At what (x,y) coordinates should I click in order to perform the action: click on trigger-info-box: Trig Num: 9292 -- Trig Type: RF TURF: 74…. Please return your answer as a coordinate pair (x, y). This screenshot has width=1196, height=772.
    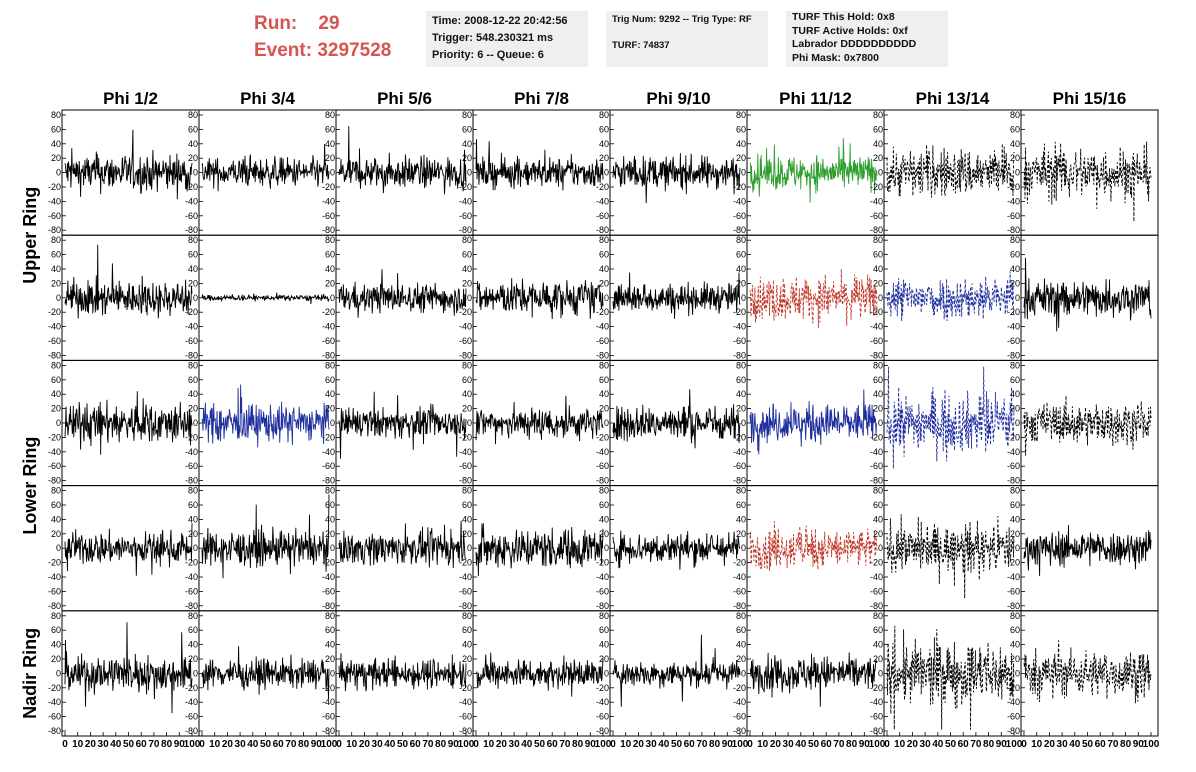
    Looking at the image, I should click on (687, 39).